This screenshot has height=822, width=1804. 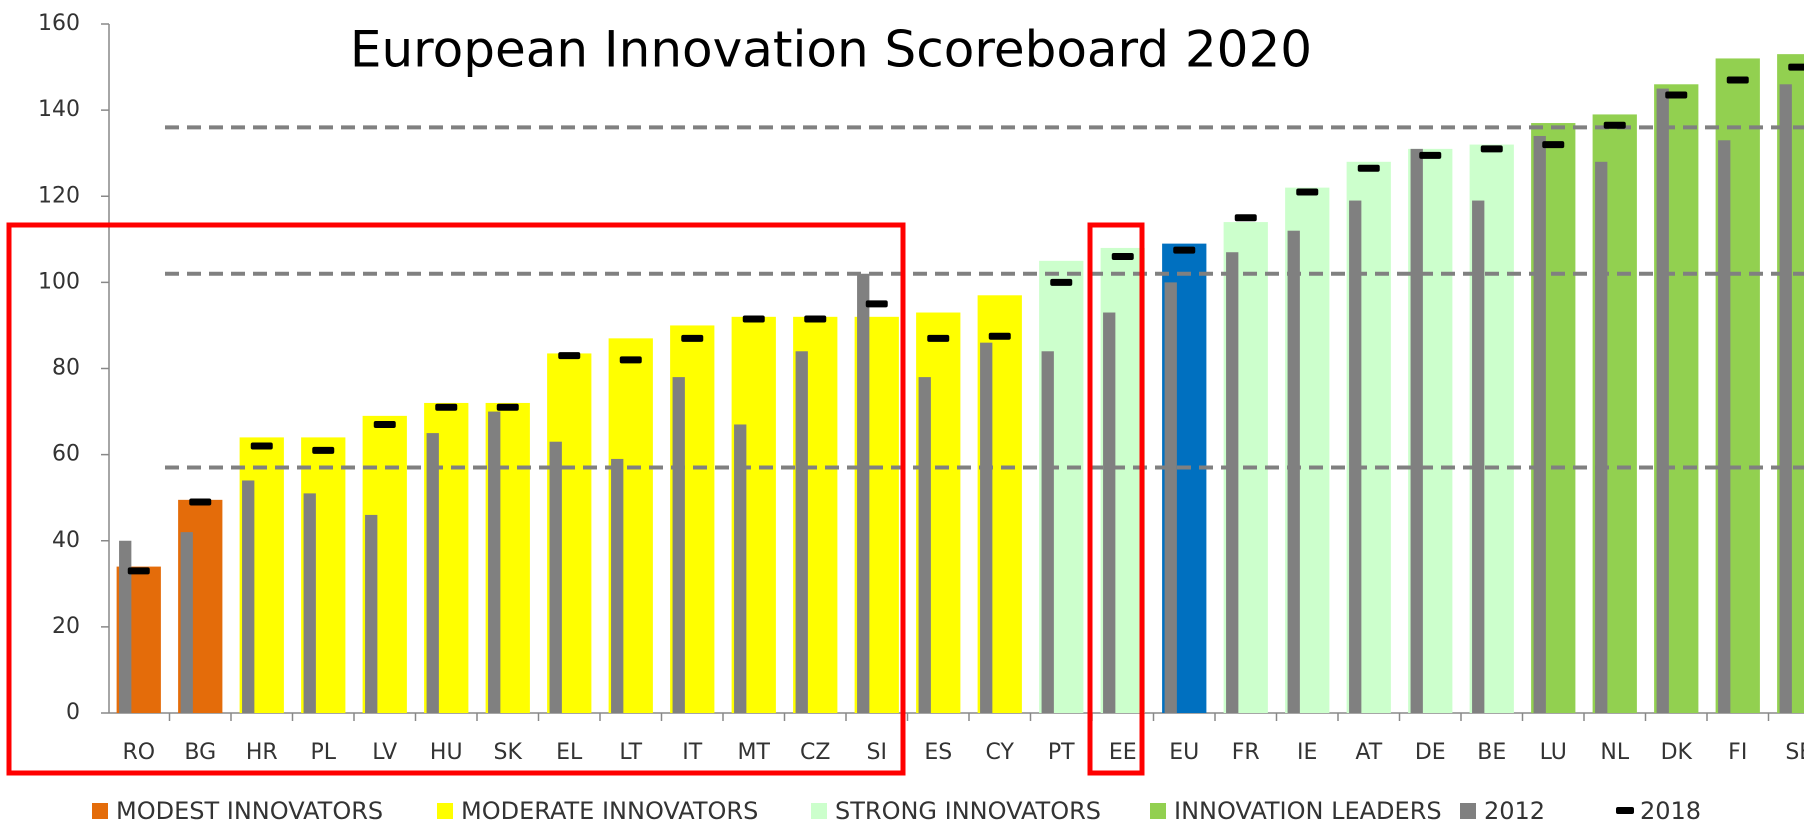 I want to click on legend-label: 2012, so click(x=1514, y=809).